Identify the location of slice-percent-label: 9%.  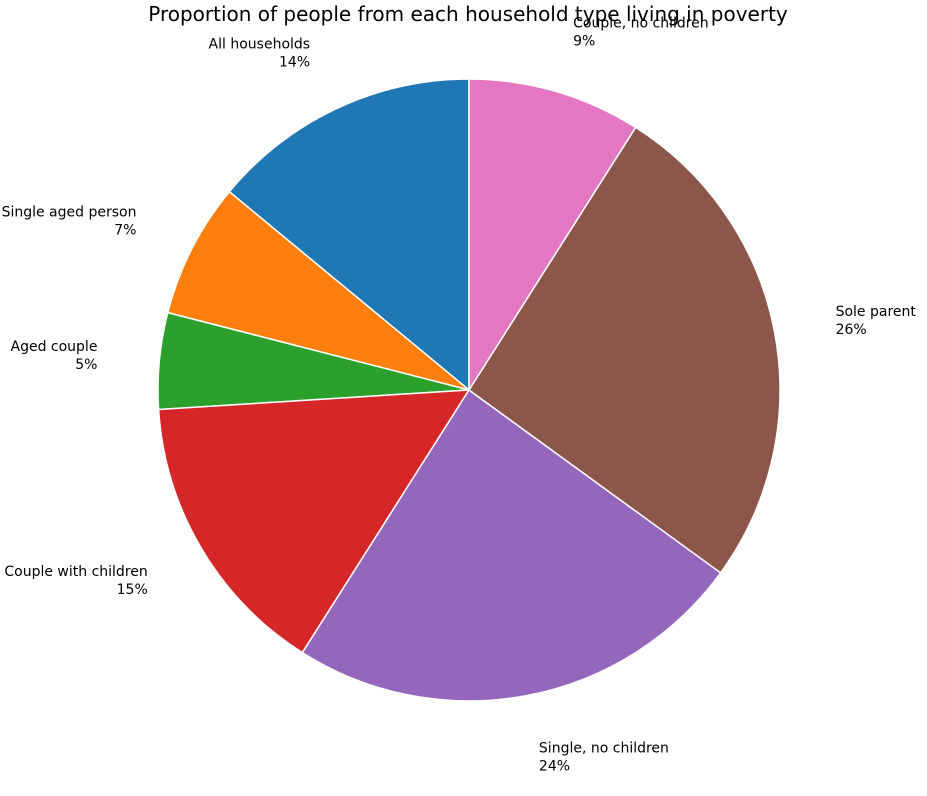
(584, 42).